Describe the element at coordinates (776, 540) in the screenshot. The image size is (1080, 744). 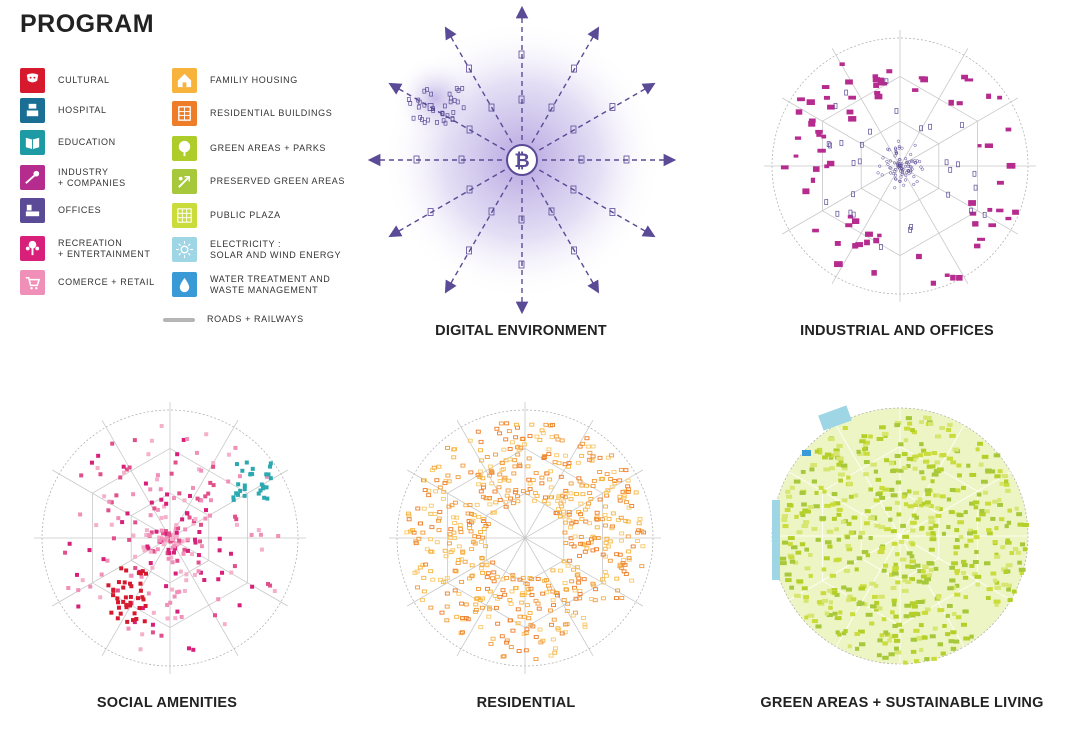
I see `water-channel` at that location.